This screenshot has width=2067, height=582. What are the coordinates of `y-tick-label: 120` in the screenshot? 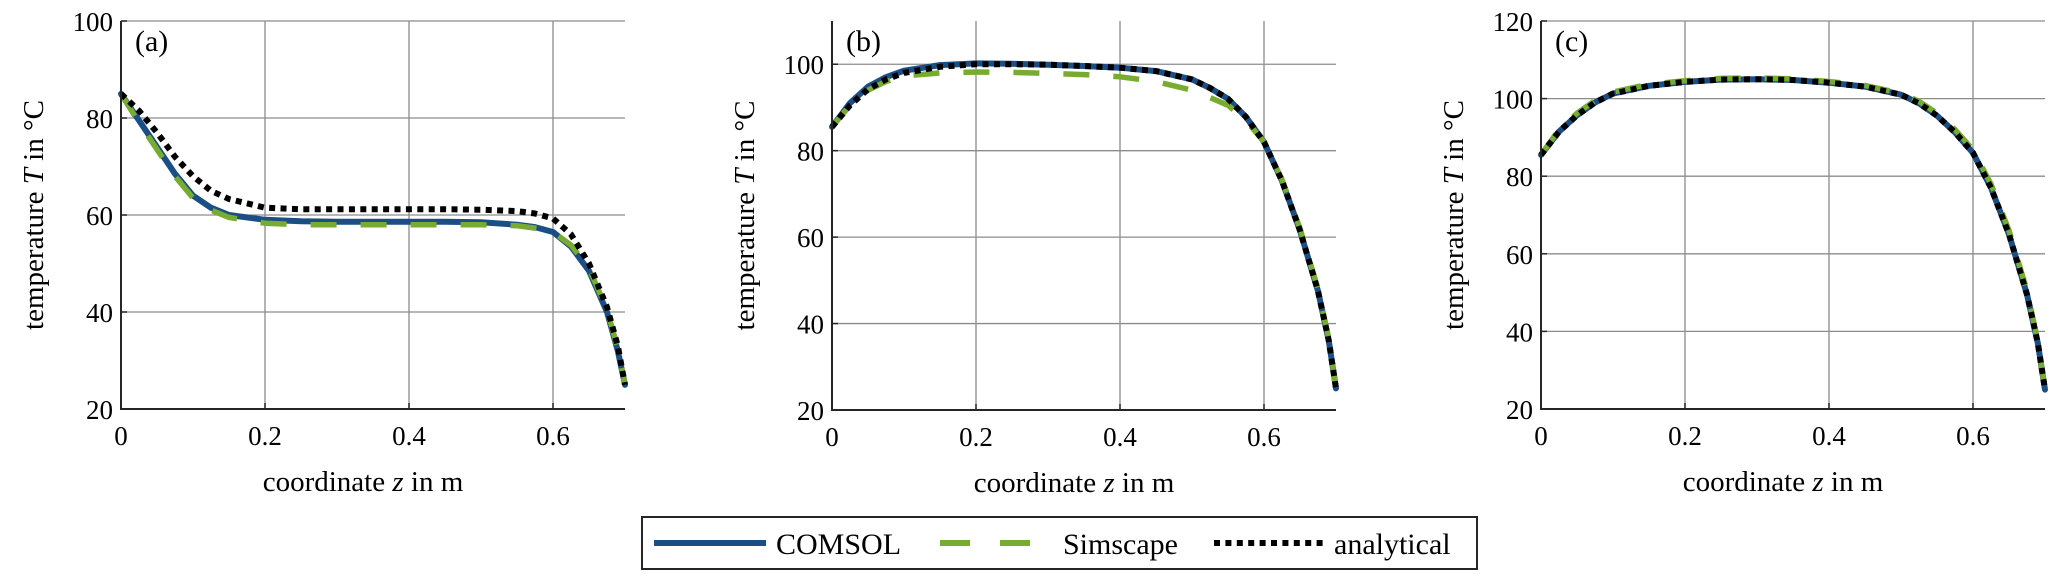 It's located at (1513, 22).